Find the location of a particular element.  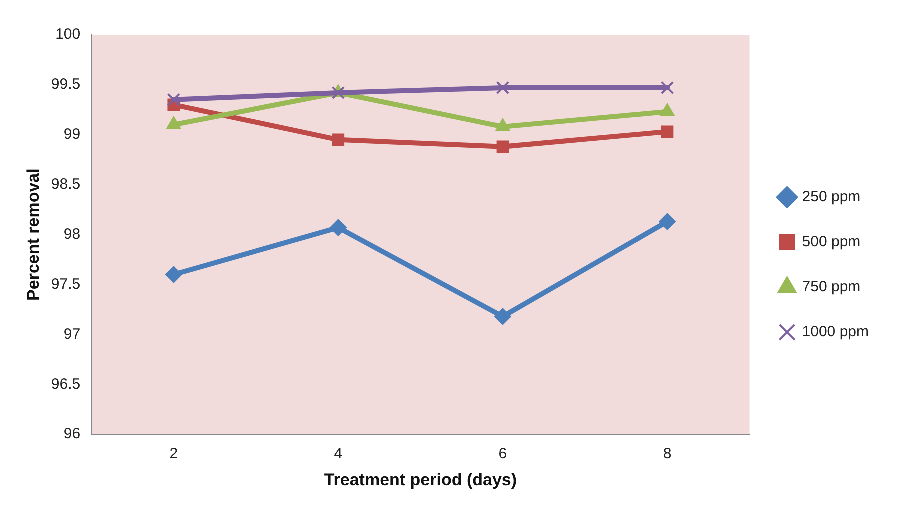

y-tick-label: 96.5 is located at coordinates (66, 384).